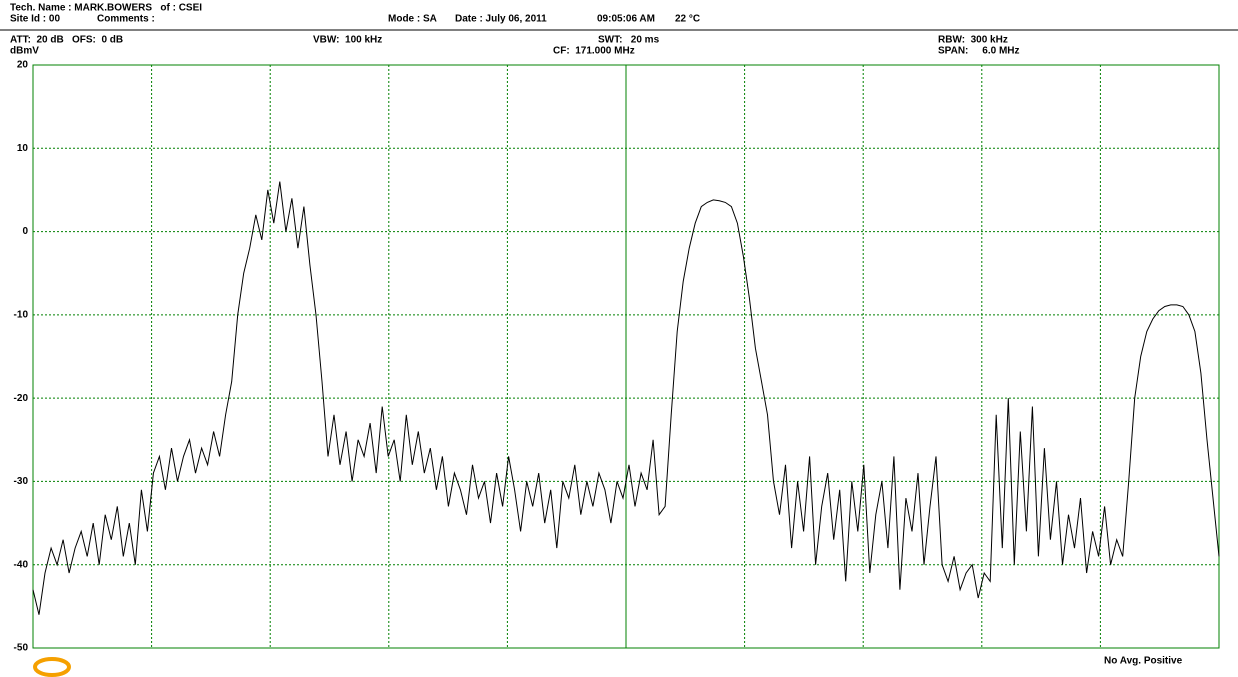 The height and width of the screenshot is (677, 1238). Describe the element at coordinates (106, 8) in the screenshot. I see `tech-name: Tech. Name : MARK.BOWERS of : CSEI` at that location.